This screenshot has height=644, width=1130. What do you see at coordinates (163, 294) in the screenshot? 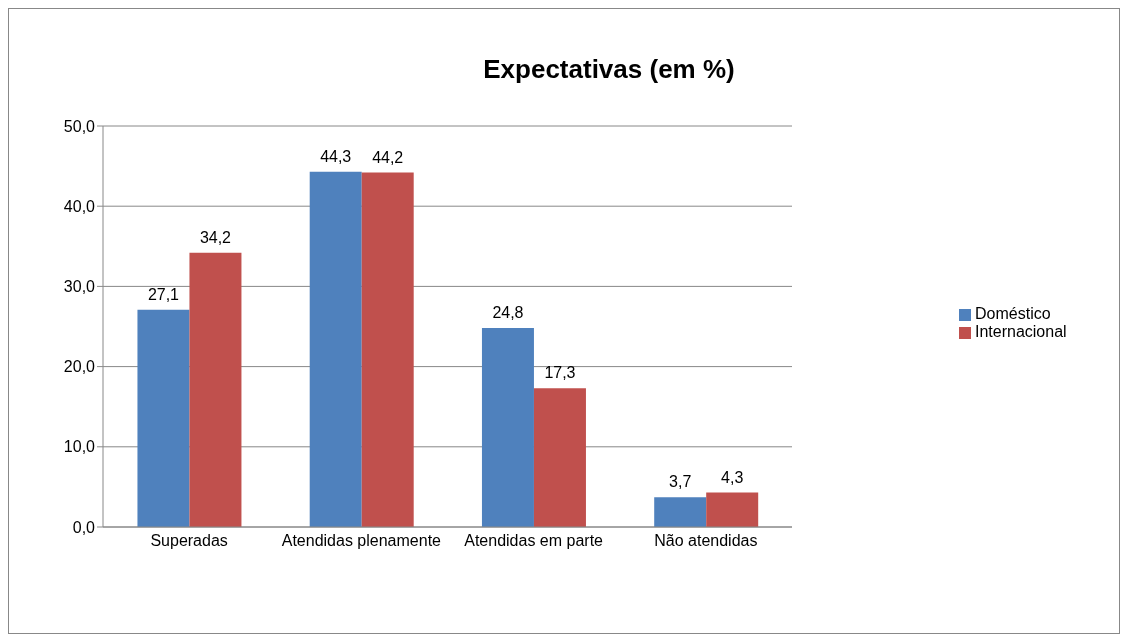
I see `data-label: 27,1` at bounding box center [163, 294].